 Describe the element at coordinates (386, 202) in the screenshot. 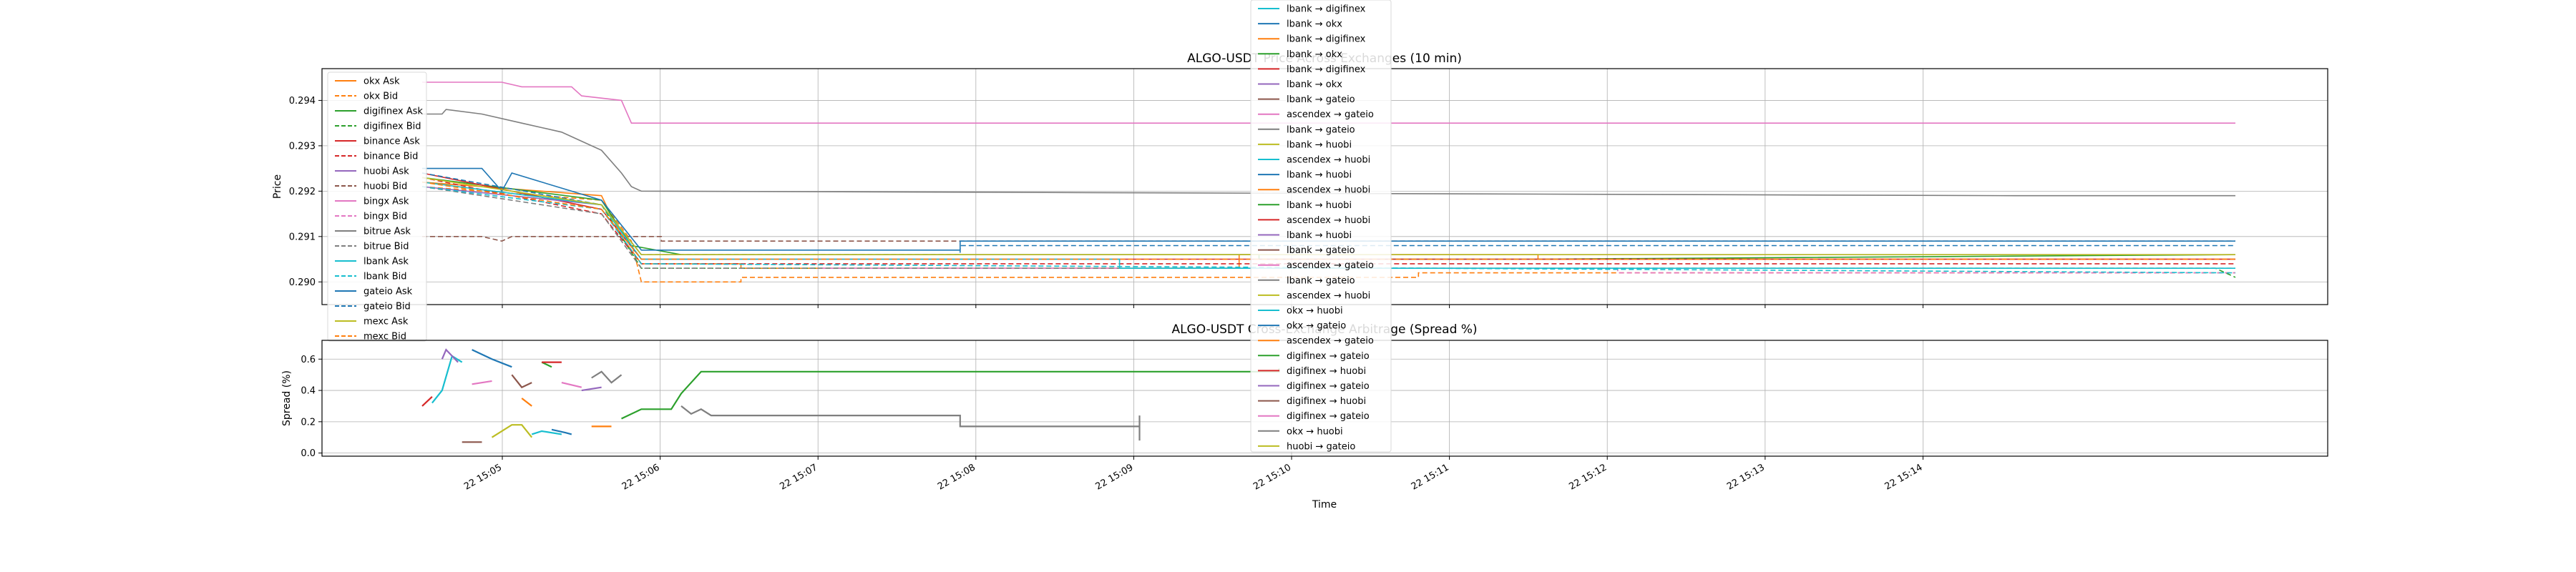

I see `legend-label: bingx Ask` at that location.